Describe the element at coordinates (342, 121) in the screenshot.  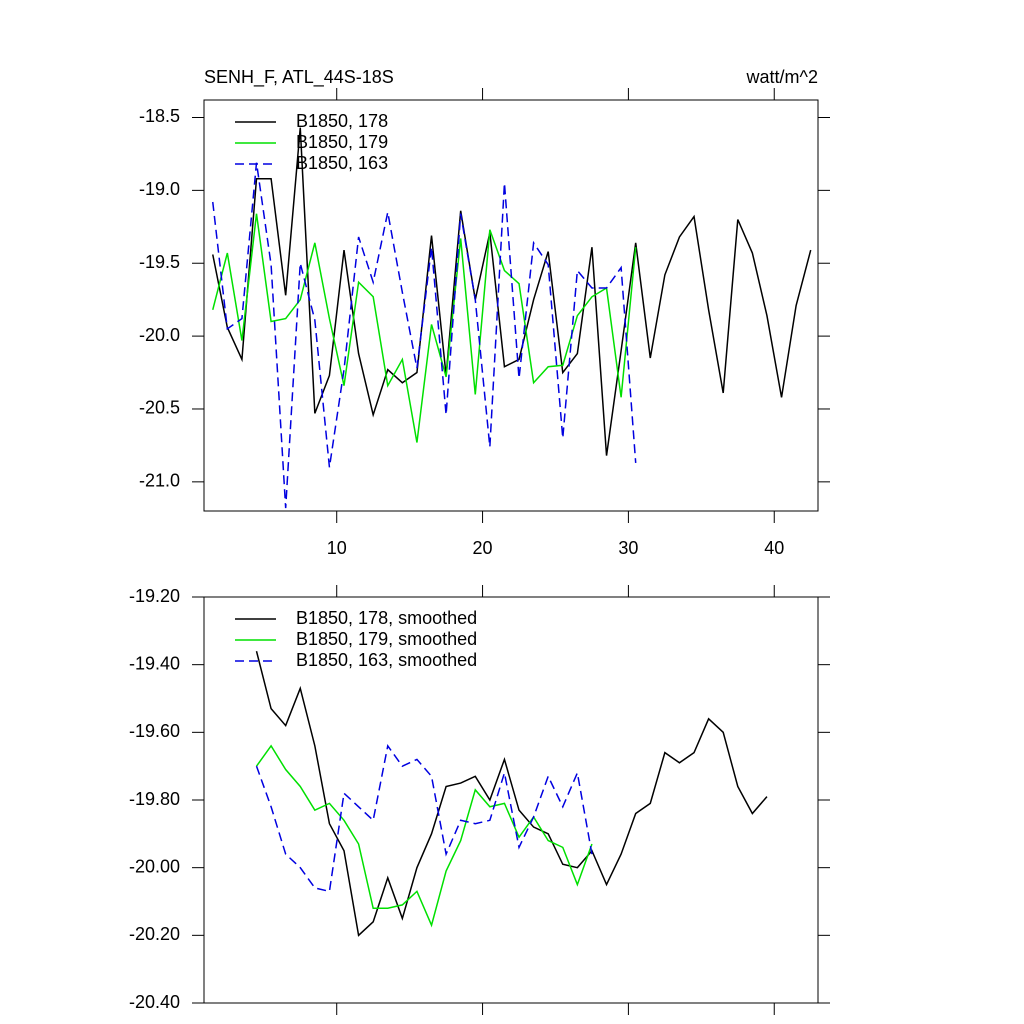
I see `legend-label: B1850, 178` at that location.